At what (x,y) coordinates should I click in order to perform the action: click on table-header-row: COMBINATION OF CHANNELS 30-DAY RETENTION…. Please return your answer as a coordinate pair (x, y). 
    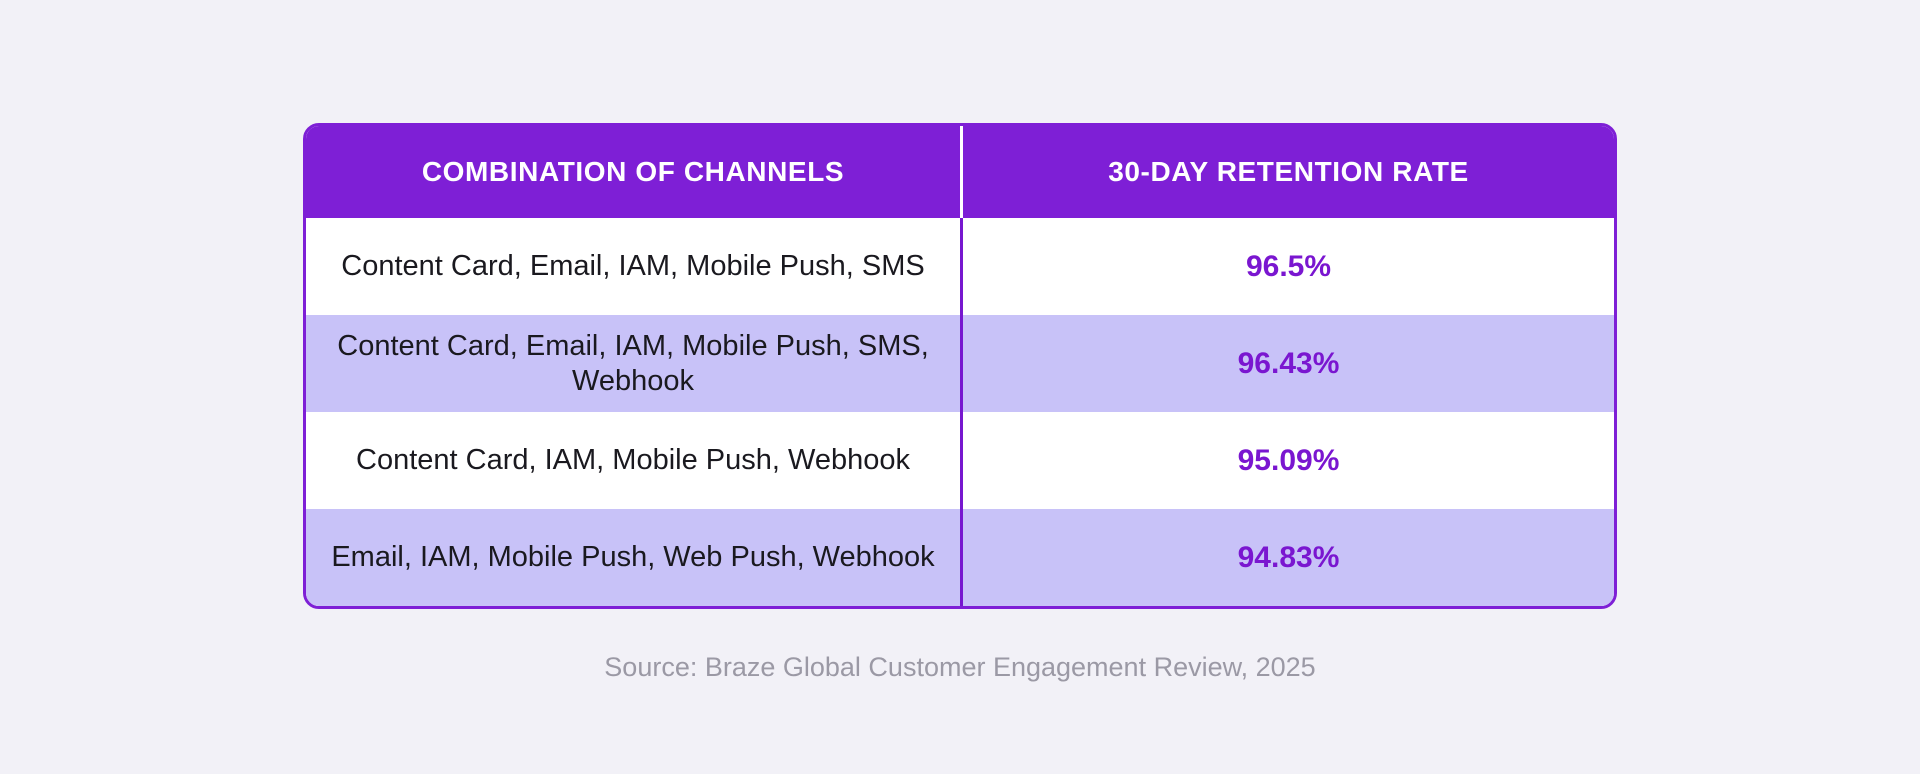
    Looking at the image, I should click on (960, 172).